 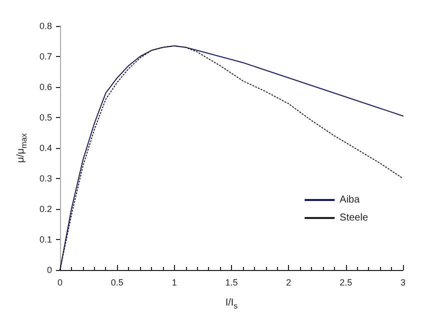 I want to click on y-tick-label: 0.6, so click(x=45, y=87).